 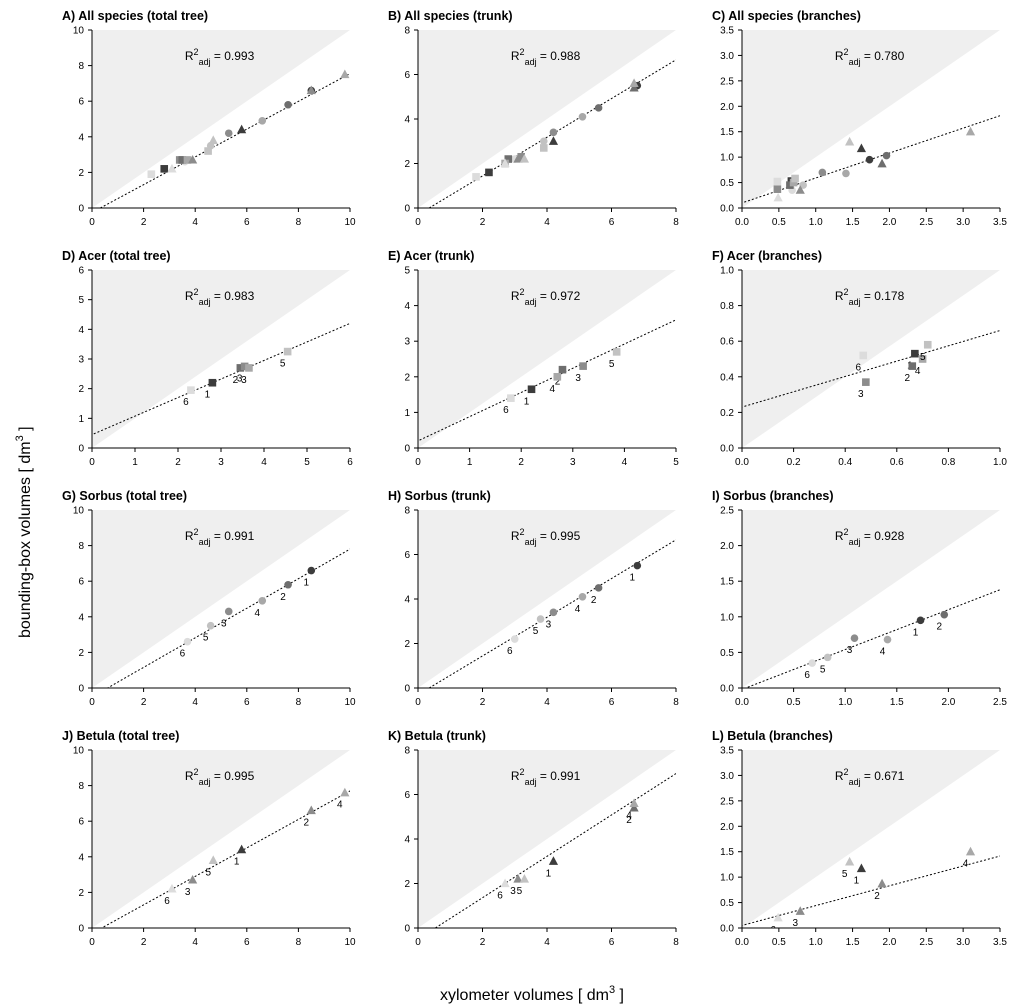 I want to click on plot-area: 1 2 3 4 5 6, so click(x=871, y=839).